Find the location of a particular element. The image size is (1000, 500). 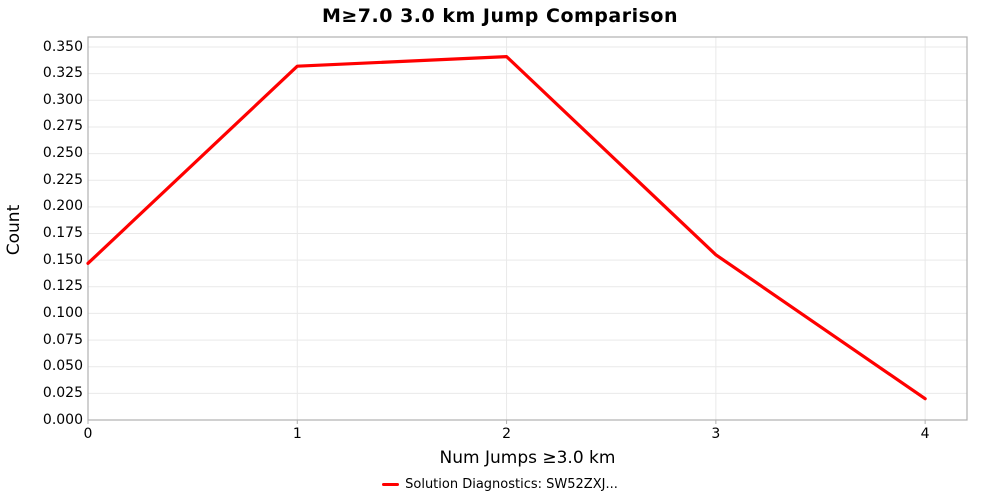

y-tick-label: 0.200 is located at coordinates (62, 206).